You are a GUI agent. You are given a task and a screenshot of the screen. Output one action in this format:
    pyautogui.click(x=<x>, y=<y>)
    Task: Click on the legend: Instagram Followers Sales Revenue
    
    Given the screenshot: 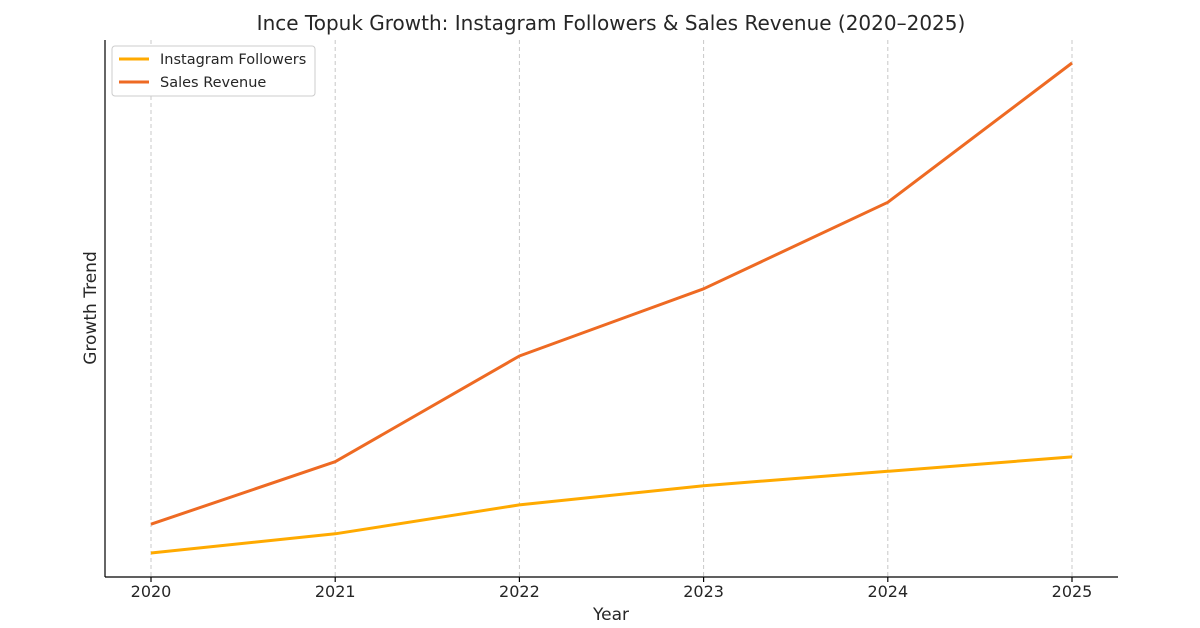 What is the action you would take?
    pyautogui.click(x=213, y=71)
    